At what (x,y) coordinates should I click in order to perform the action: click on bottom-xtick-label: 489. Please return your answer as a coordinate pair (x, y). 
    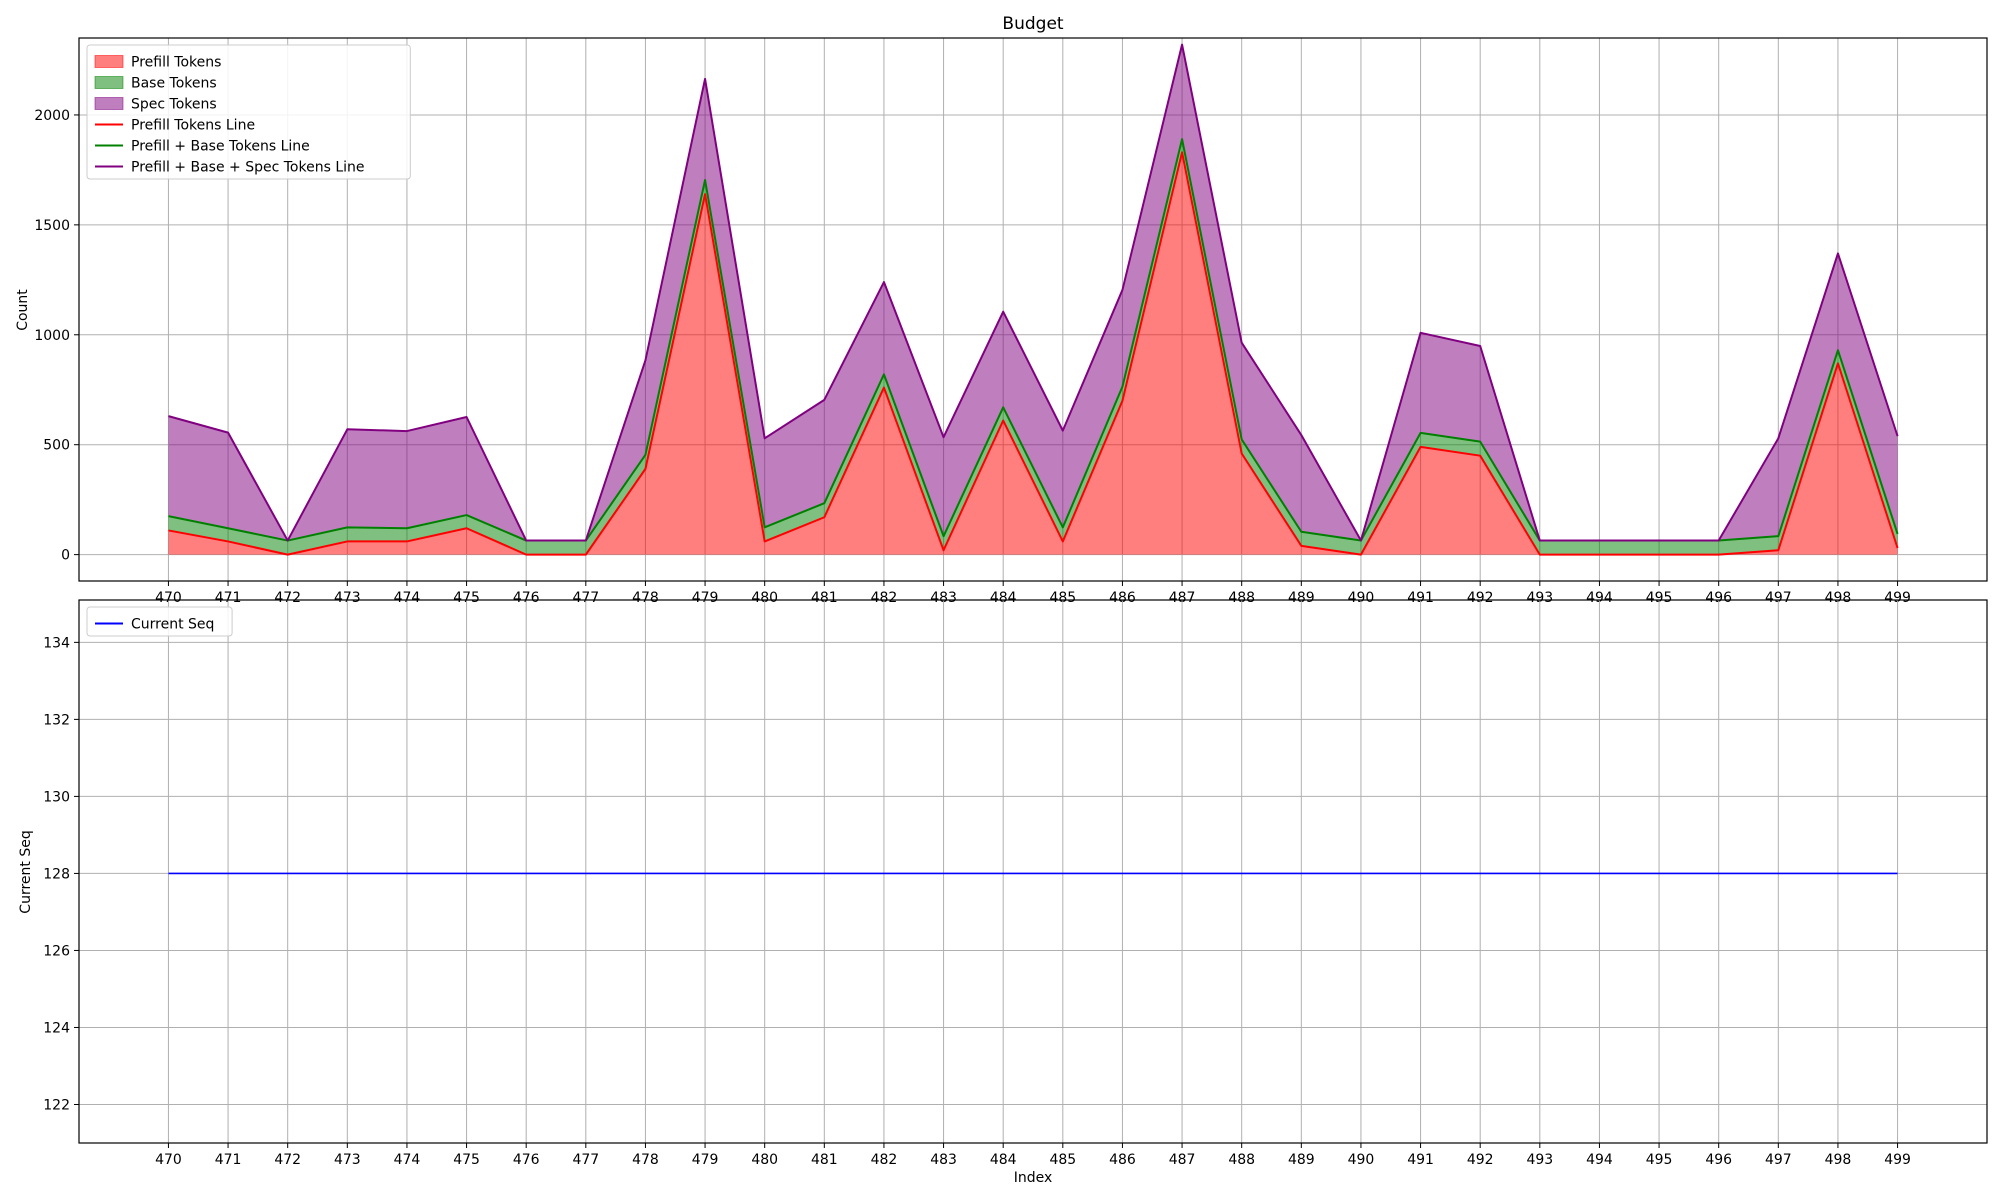
    Looking at the image, I should click on (1301, 1160).